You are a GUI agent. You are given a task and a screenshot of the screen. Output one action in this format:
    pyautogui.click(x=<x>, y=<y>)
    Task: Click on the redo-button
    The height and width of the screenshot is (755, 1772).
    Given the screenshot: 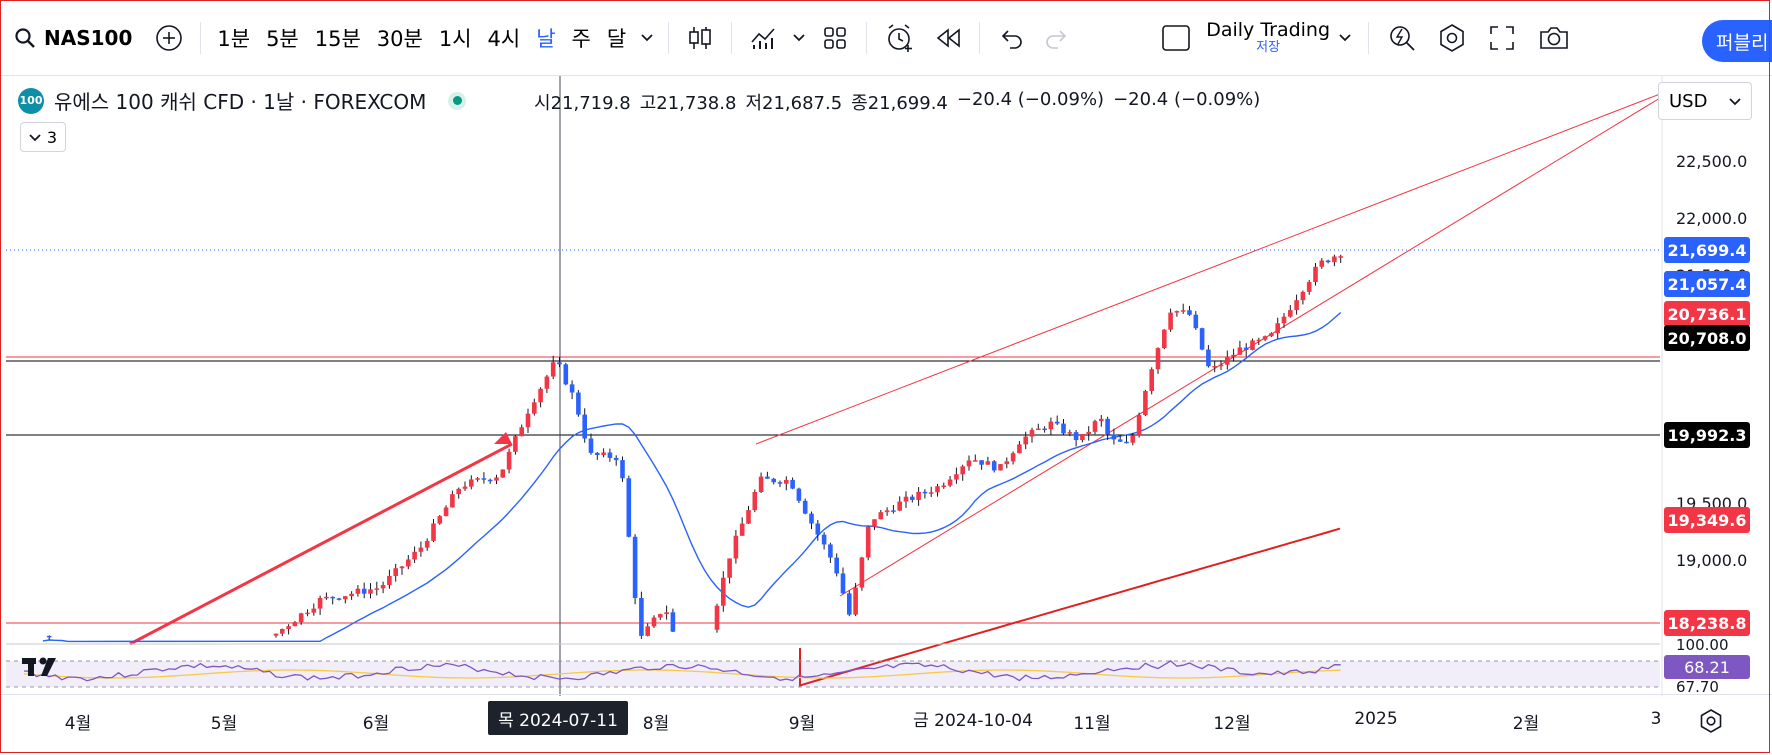 What is the action you would take?
    pyautogui.click(x=1057, y=38)
    